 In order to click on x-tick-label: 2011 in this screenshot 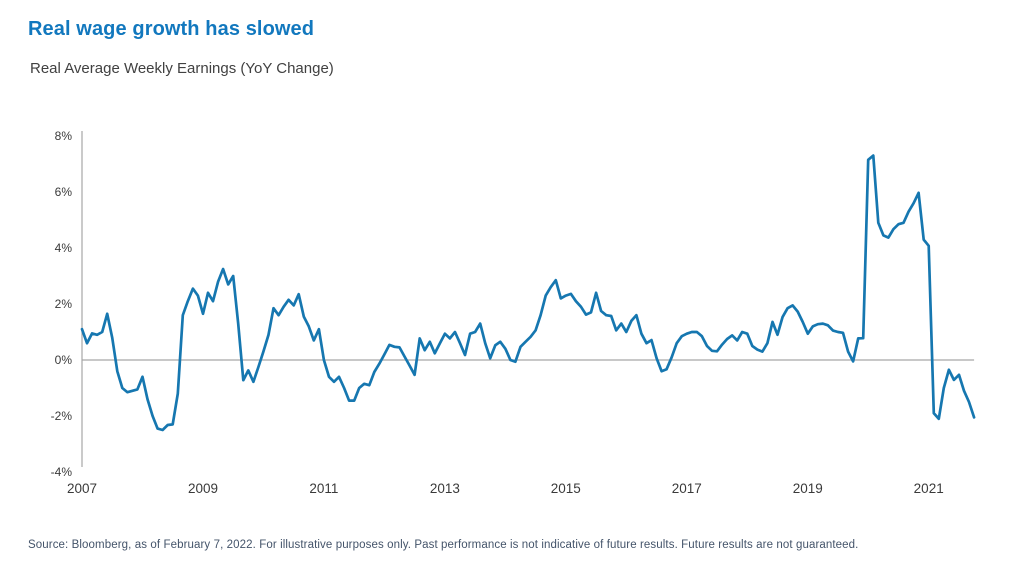, I will do `click(323, 488)`.